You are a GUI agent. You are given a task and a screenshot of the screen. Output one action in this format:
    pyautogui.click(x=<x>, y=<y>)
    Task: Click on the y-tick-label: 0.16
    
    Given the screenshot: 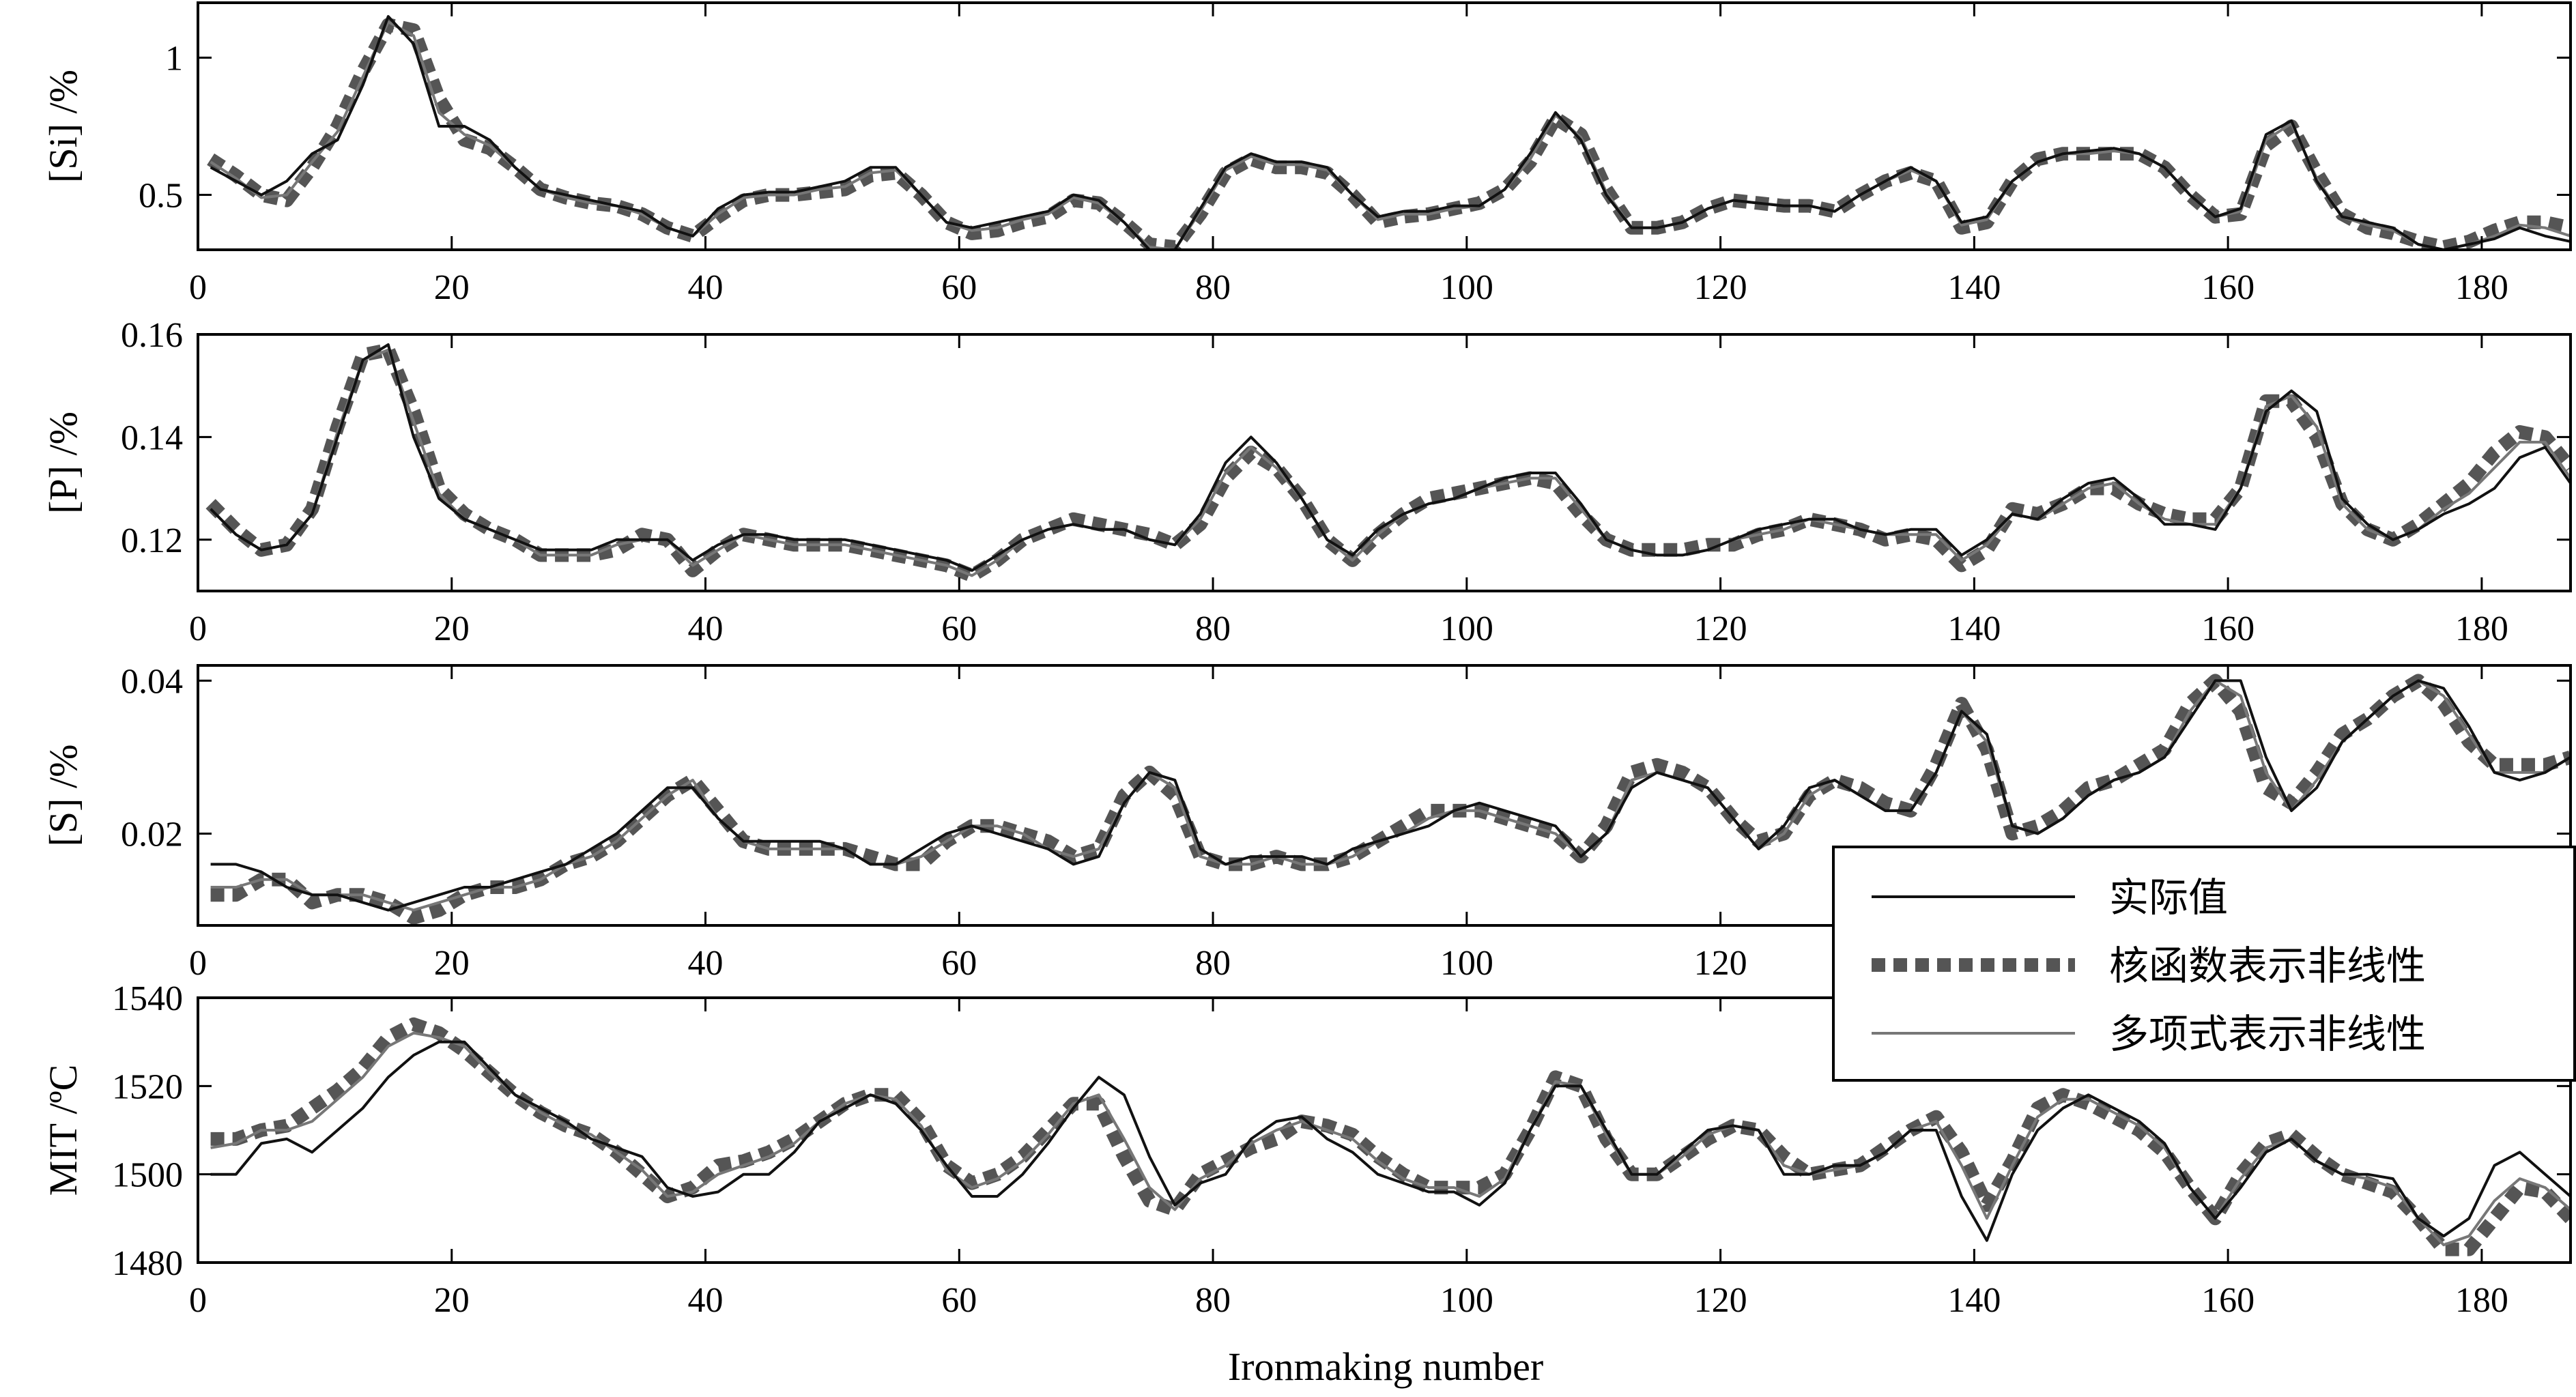 What is the action you would take?
    pyautogui.click(x=152, y=335)
    